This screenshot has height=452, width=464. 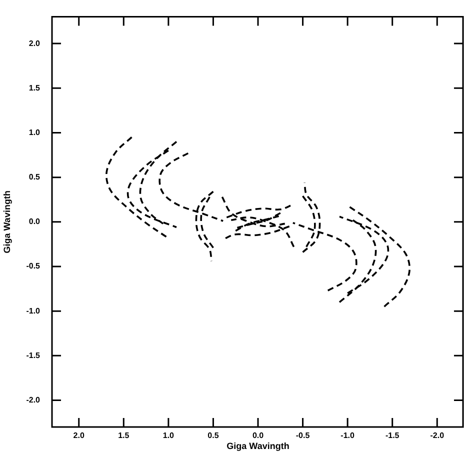 I want to click on y-tick-label: 0.0, so click(x=34, y=221).